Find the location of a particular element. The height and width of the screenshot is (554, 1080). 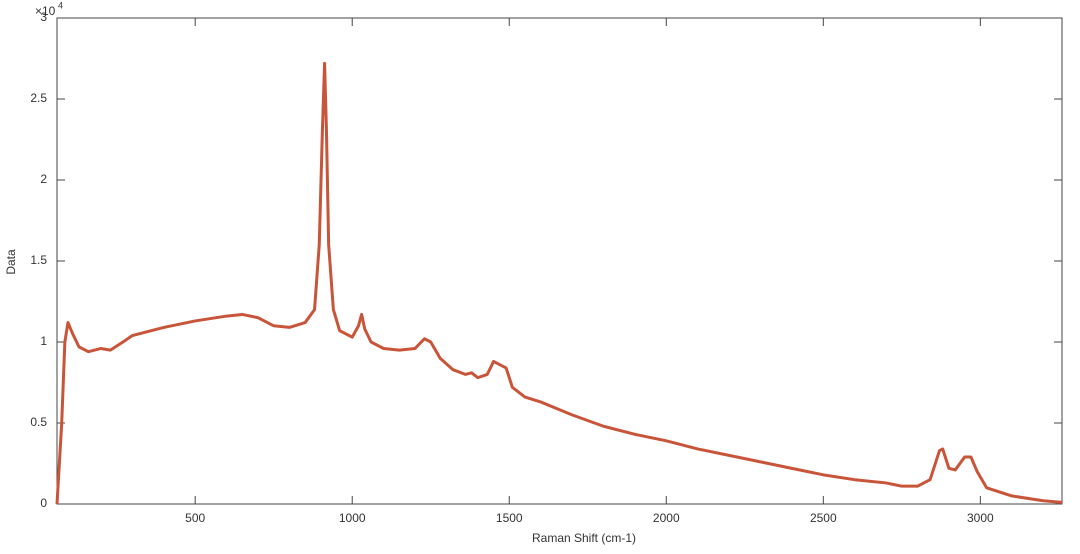

y-tick-label: 1.5 is located at coordinates (38, 260).